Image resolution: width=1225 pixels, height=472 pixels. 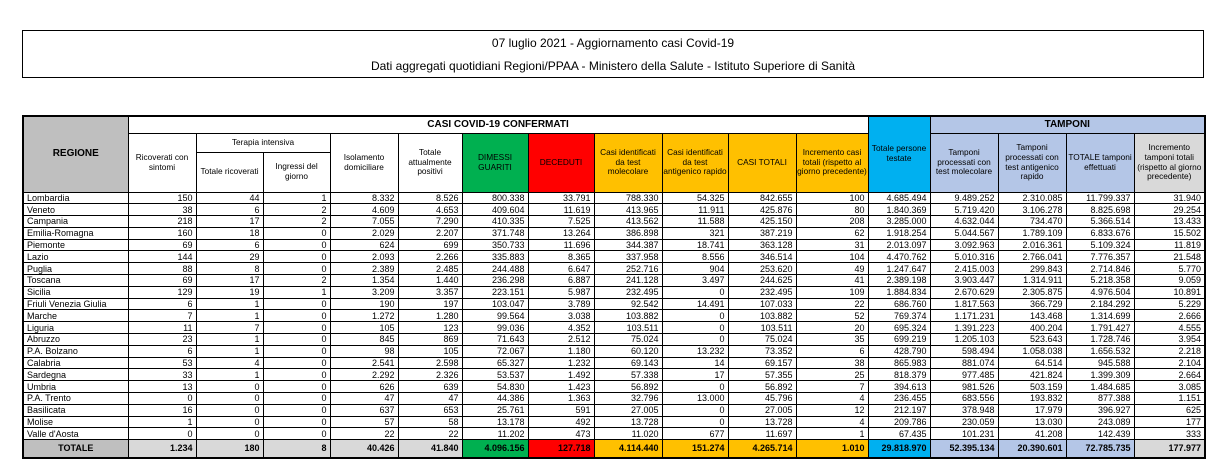 What do you see at coordinates (1169, 280) in the screenshot?
I see `cell-incremento-tamponi: 9.059` at bounding box center [1169, 280].